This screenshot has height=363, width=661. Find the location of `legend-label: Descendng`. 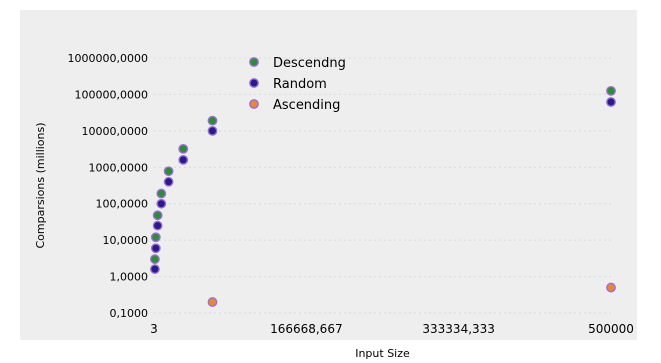

legend-label: Descendng is located at coordinates (309, 63).